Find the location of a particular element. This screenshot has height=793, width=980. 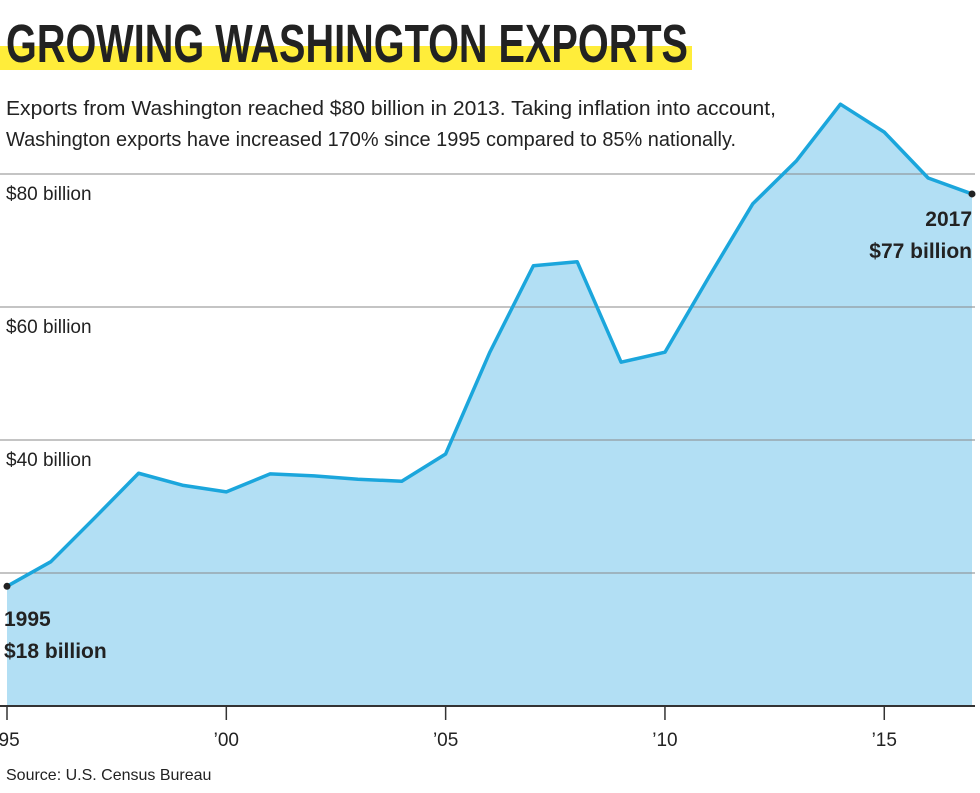

title-highlight is located at coordinates (346, 58).